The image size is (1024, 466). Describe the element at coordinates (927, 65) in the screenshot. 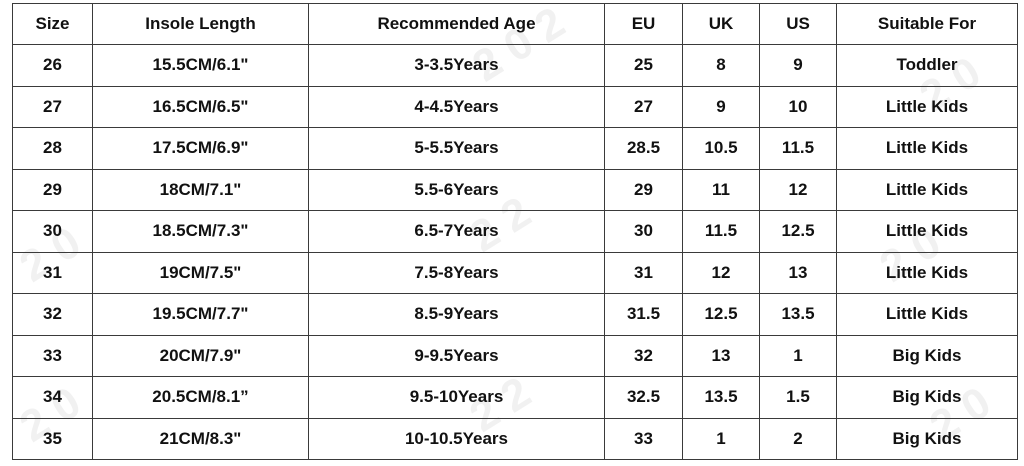

I see `cell-suitable-for: Toddler` at that location.